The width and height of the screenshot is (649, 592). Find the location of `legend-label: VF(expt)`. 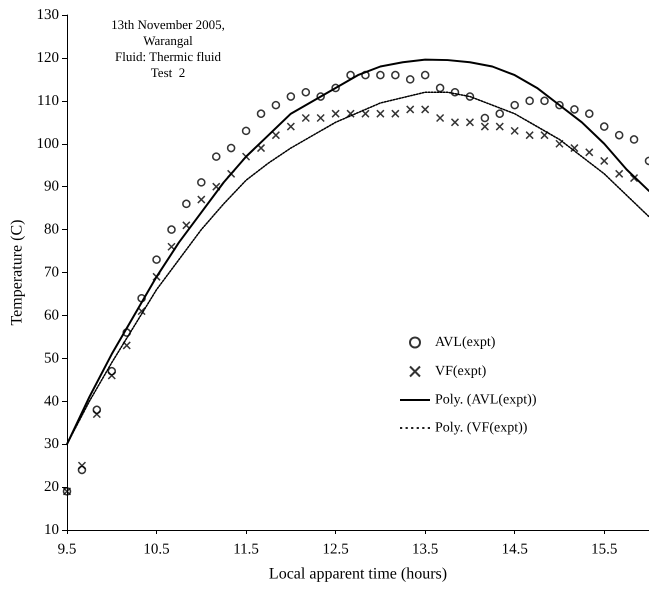

legend-label: VF(expt) is located at coordinates (461, 371).